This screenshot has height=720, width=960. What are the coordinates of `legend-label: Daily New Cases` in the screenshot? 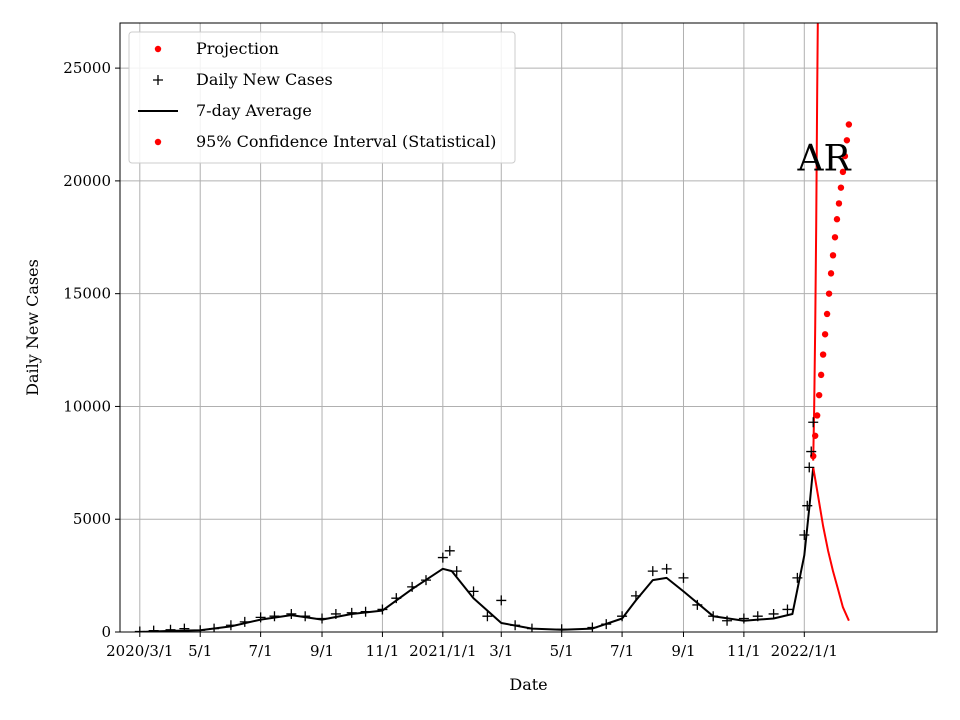 It's located at (264, 79).